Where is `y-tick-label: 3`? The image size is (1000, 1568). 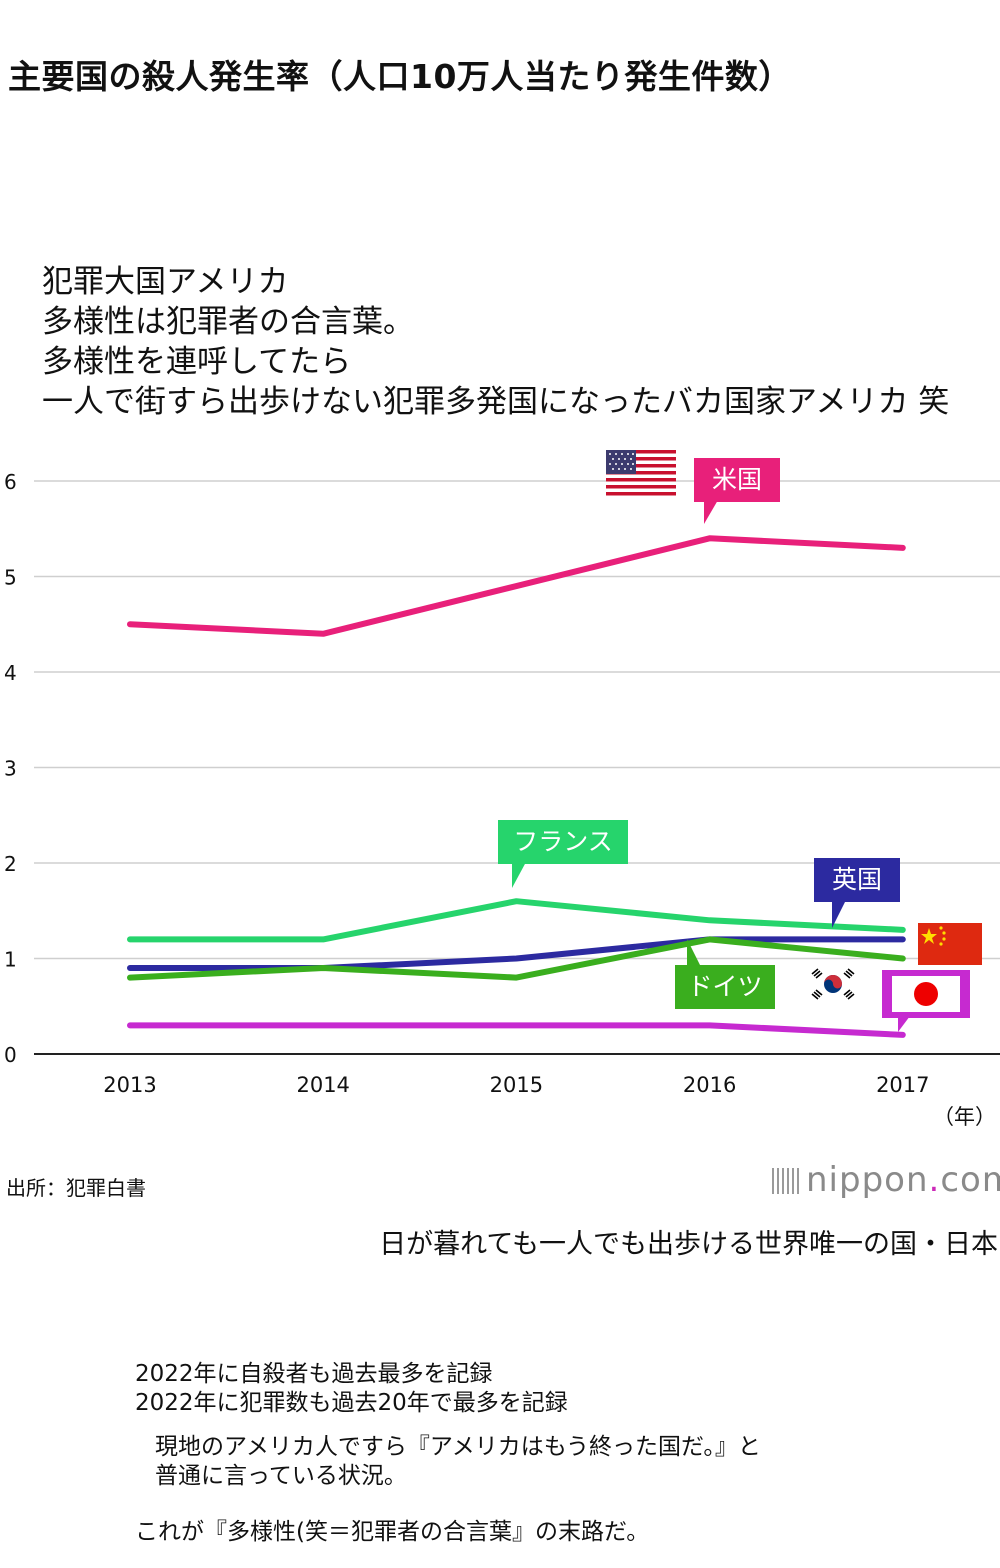
y-tick-label: 3 is located at coordinates (10, 769).